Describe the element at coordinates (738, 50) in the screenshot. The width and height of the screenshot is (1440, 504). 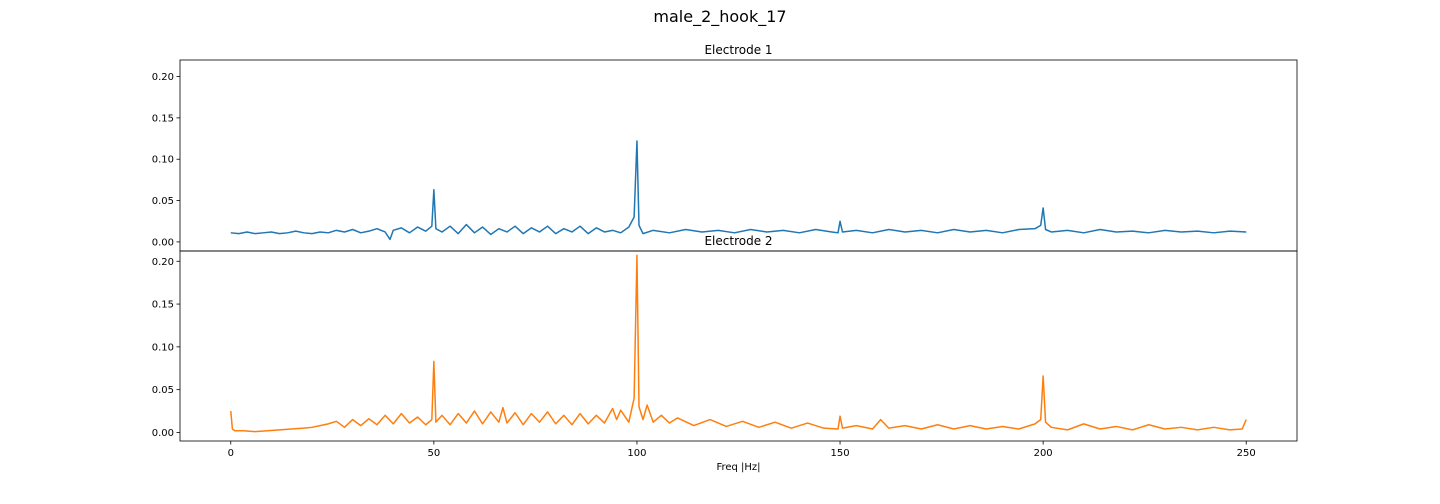
I see `axes-title: Electrode 1` at that location.